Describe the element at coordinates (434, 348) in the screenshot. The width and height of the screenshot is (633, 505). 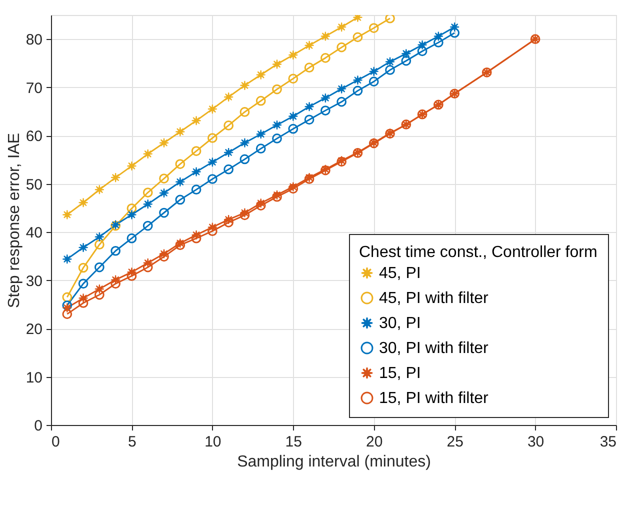
I see `legend-label: 30, PI with filter` at that location.